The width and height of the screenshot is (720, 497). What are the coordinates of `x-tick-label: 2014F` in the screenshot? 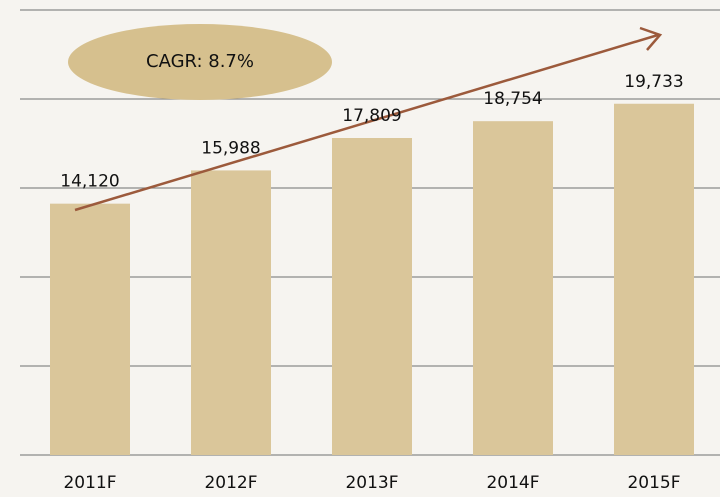 It's located at (512, 483).